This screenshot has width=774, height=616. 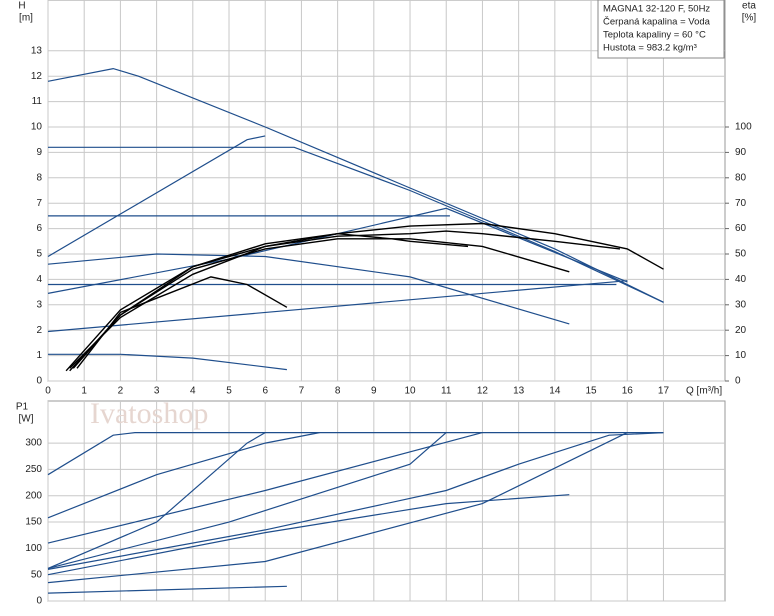 I want to click on y-tick-label: 10, so click(x=37, y=127).